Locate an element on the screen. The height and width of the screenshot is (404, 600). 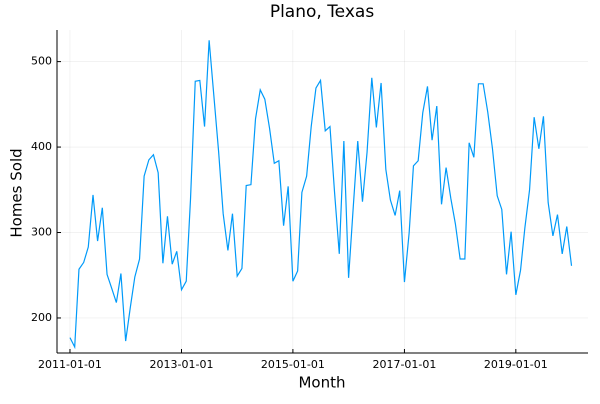
y-axis-label: Homes Sold is located at coordinates (17, 192).